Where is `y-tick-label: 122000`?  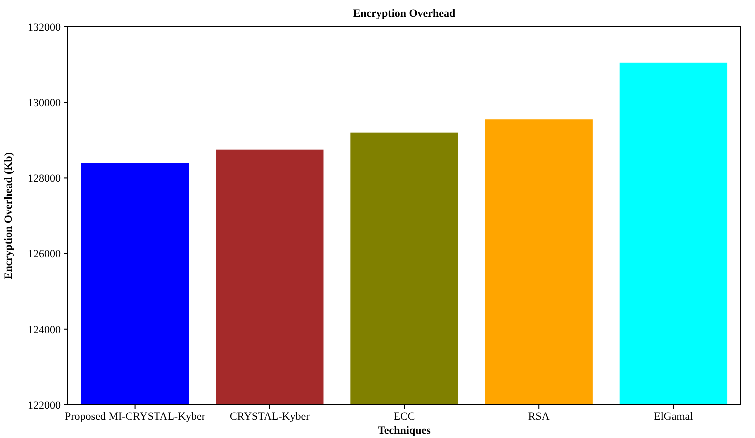 y-tick-label: 122000 is located at coordinates (45, 406).